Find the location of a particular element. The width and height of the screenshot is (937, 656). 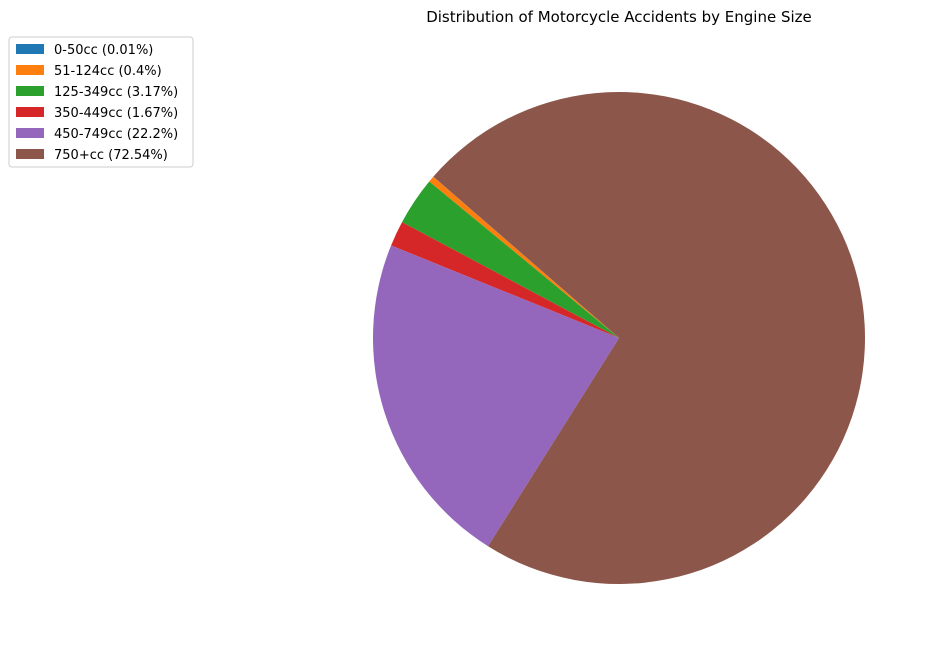

legend-label-2: 125-349cc (3.17%) is located at coordinates (116, 92).